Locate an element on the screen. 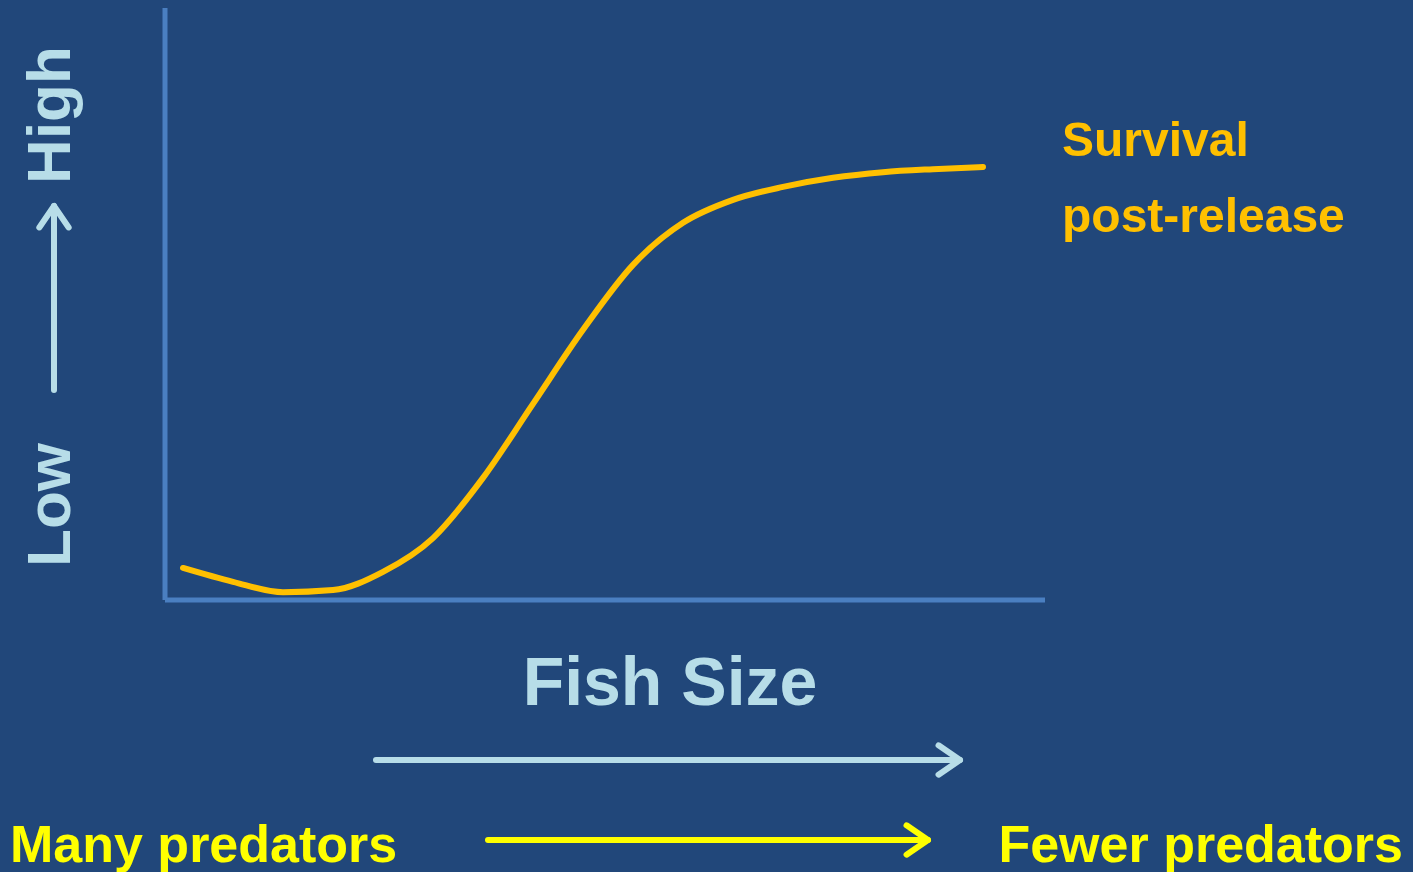  x-axis-title: Fish Size is located at coordinates (670, 681).